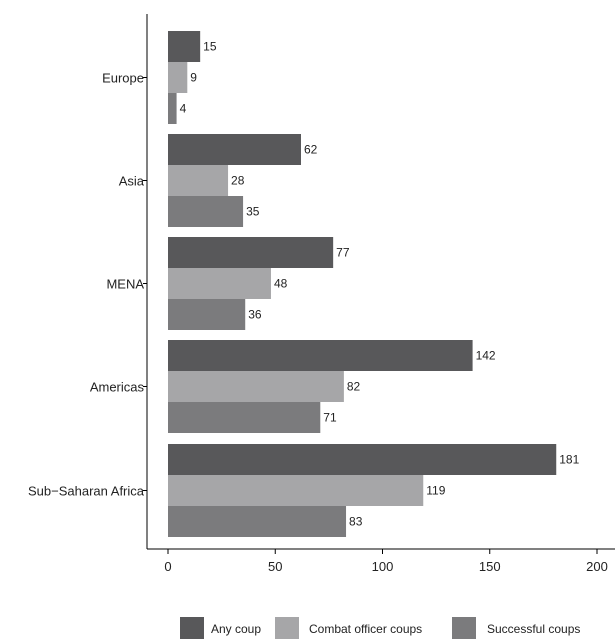  What do you see at coordinates (281, 284) in the screenshot?
I see `value-label: 48` at bounding box center [281, 284].